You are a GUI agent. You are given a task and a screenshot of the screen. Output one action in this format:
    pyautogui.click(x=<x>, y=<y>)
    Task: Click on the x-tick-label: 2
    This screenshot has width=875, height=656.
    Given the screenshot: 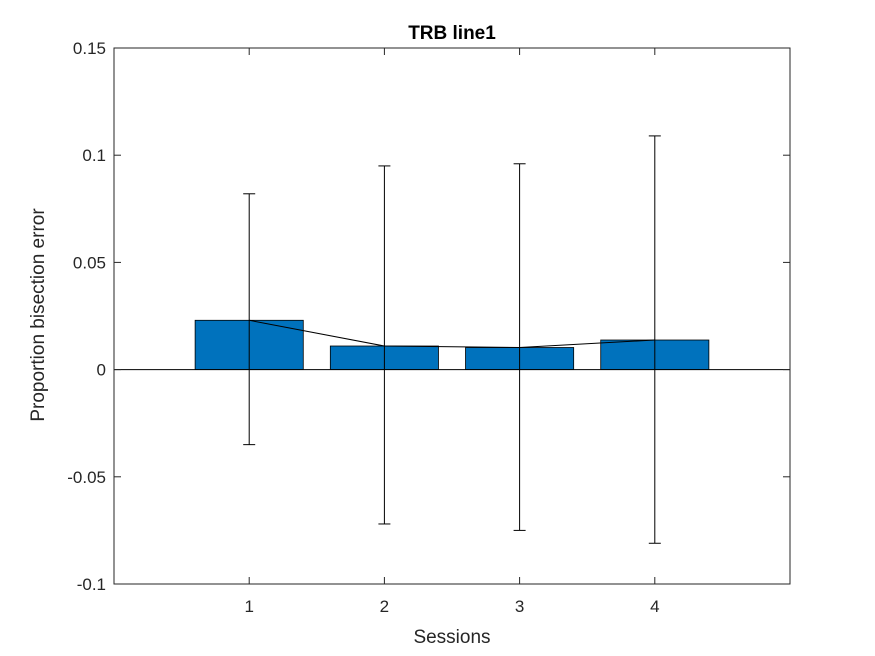 What is the action you would take?
    pyautogui.click(x=384, y=606)
    